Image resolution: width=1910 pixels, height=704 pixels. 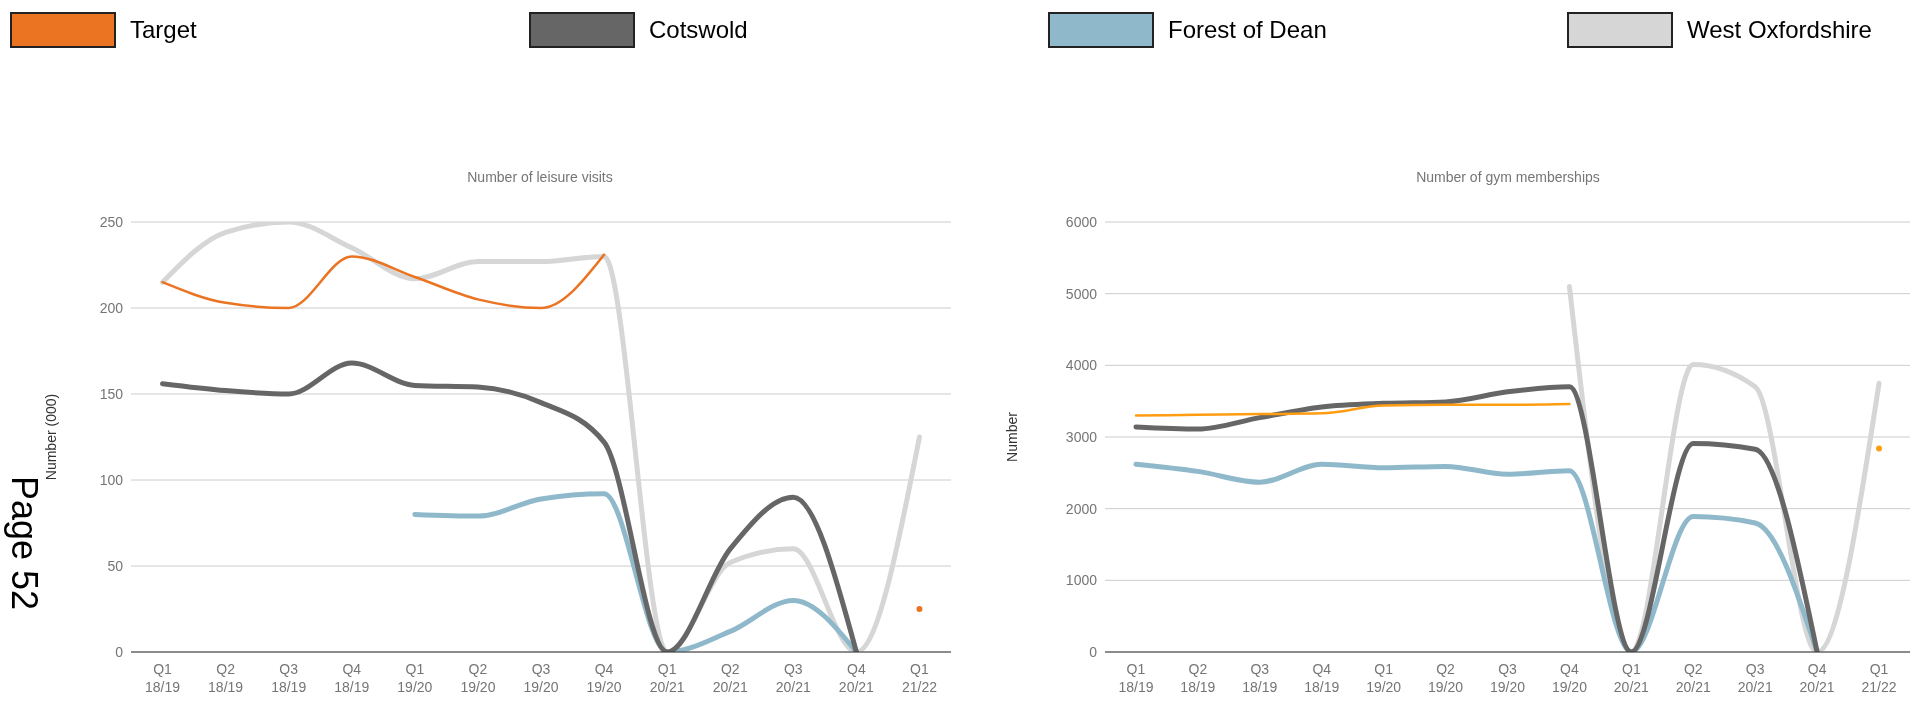 I want to click on y-tick-label: 50, so click(x=115, y=565).